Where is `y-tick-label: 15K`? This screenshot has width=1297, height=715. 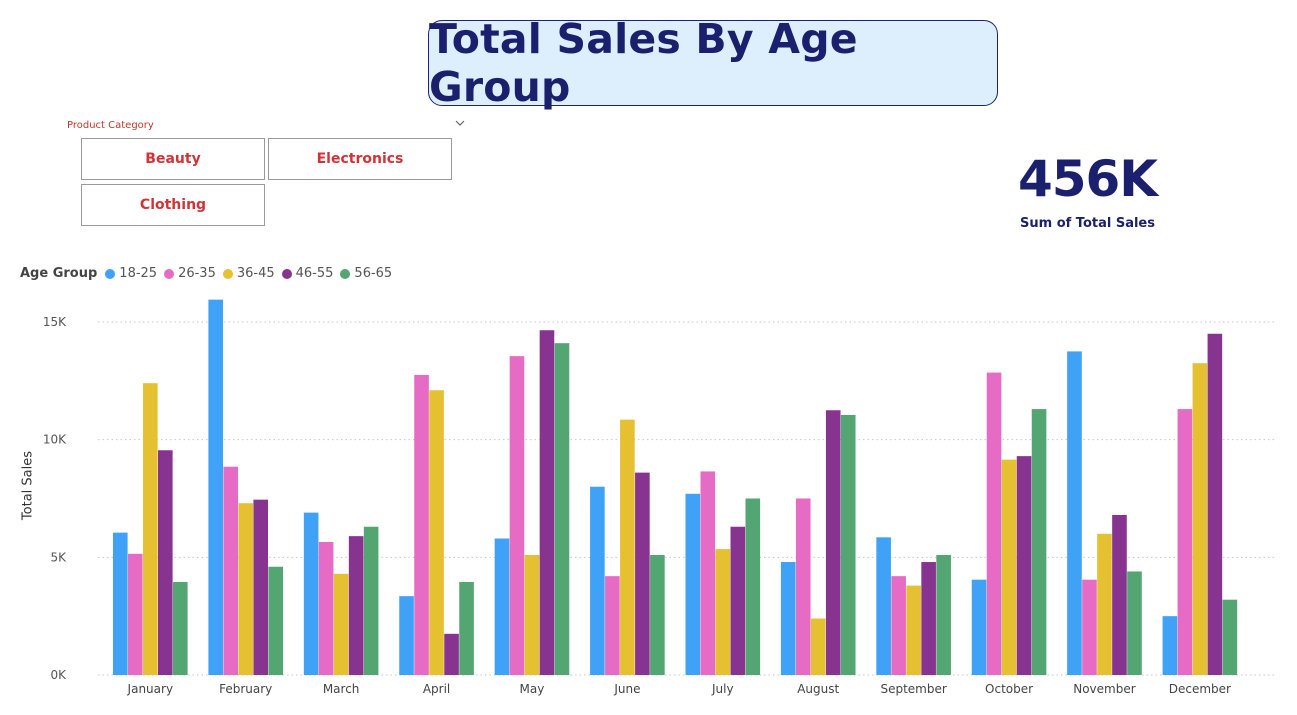
y-tick-label: 15K is located at coordinates (55, 322).